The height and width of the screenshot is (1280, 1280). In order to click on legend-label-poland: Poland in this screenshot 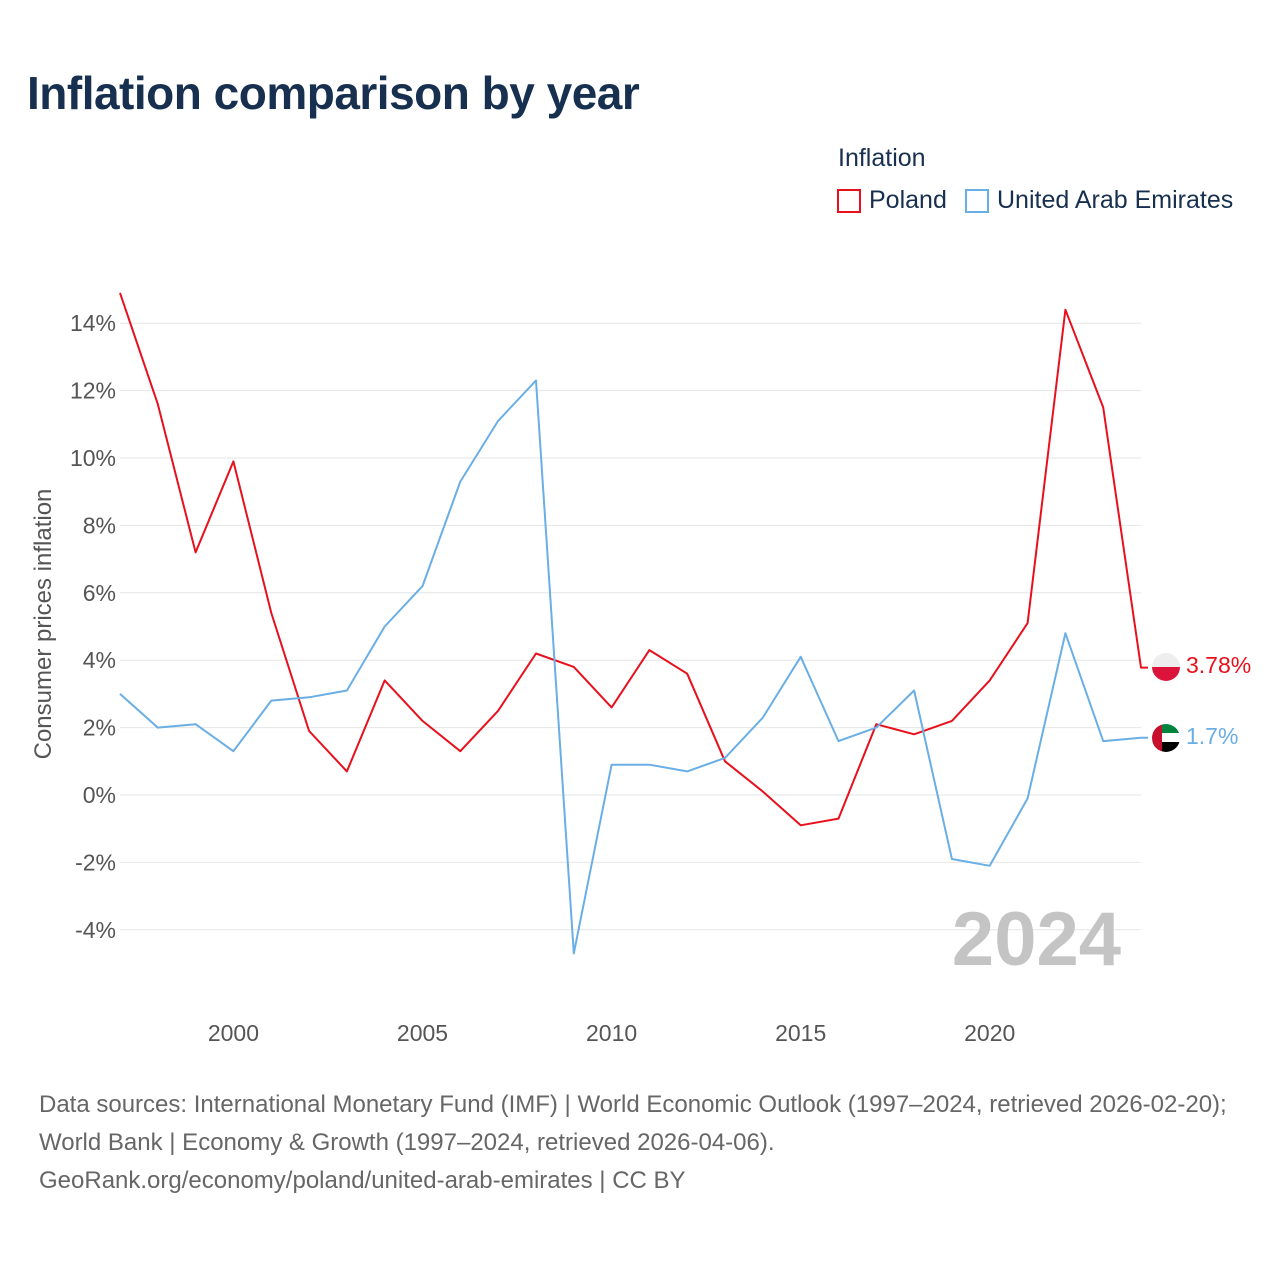, I will do `click(908, 200)`.